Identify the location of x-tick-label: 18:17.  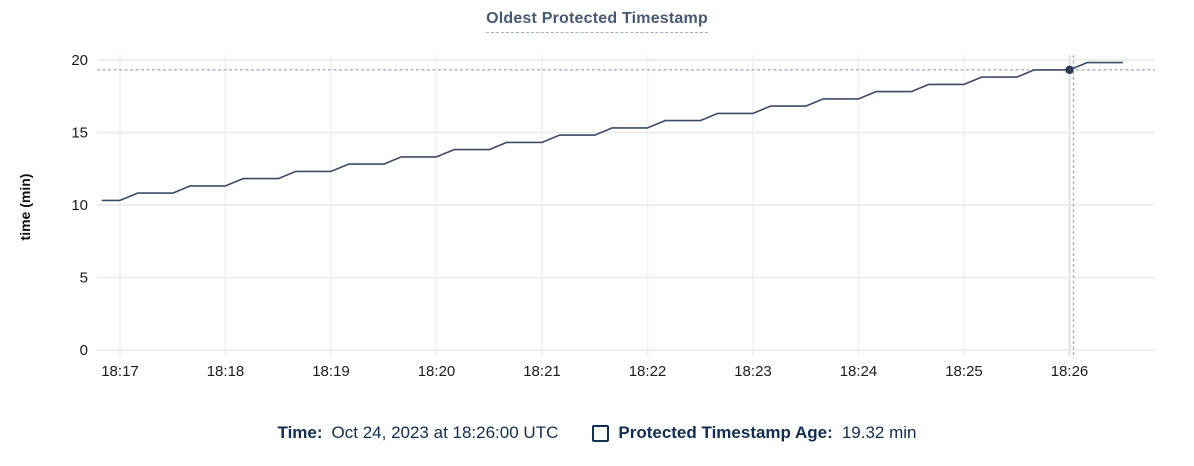
(120, 371).